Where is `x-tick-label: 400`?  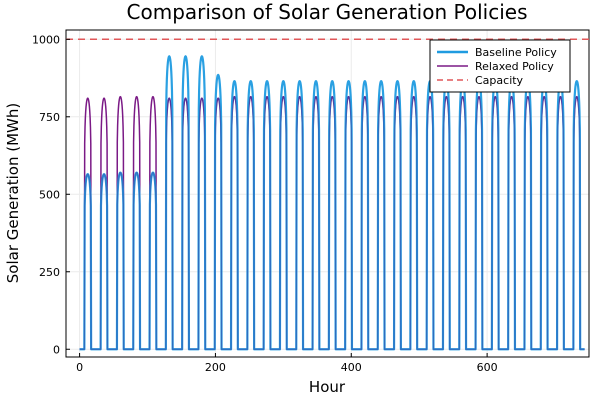 x-tick-label: 400 is located at coordinates (351, 367).